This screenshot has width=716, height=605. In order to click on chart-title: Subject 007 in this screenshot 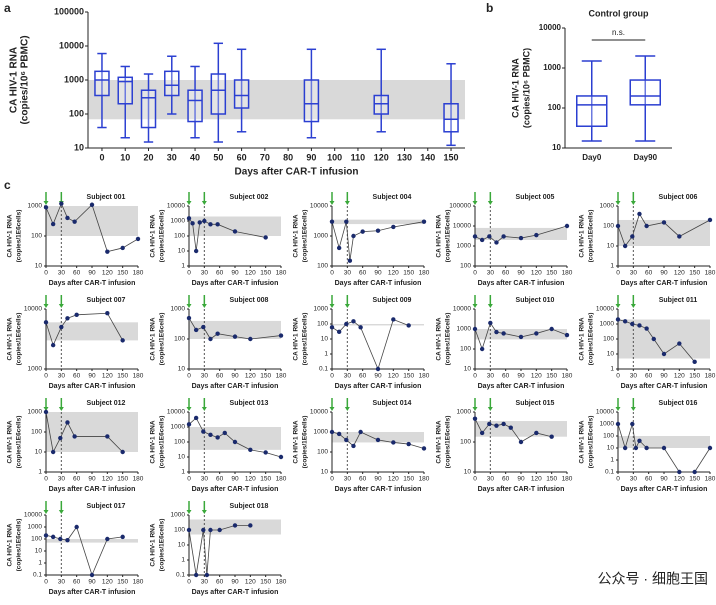, I will do `click(106, 300)`.